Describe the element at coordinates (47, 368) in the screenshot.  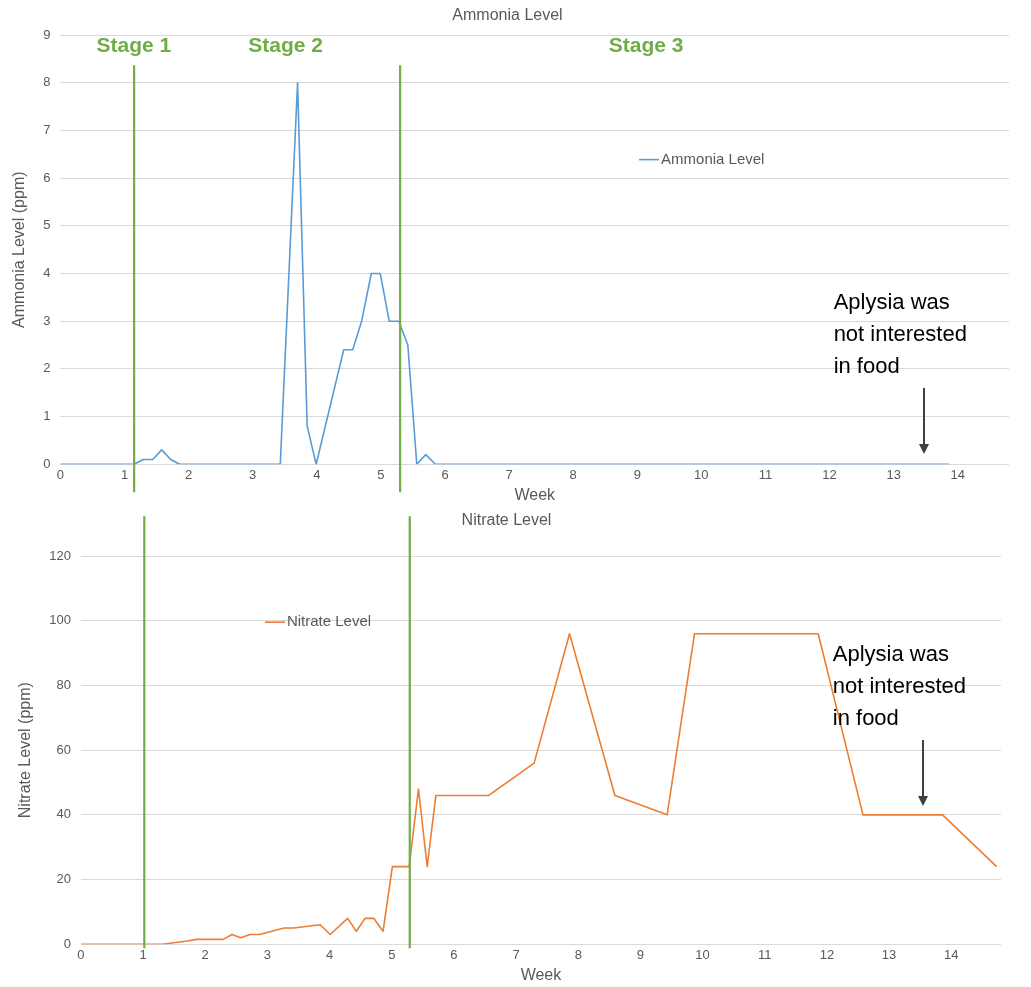
I see `y-tick-label: 2` at that location.